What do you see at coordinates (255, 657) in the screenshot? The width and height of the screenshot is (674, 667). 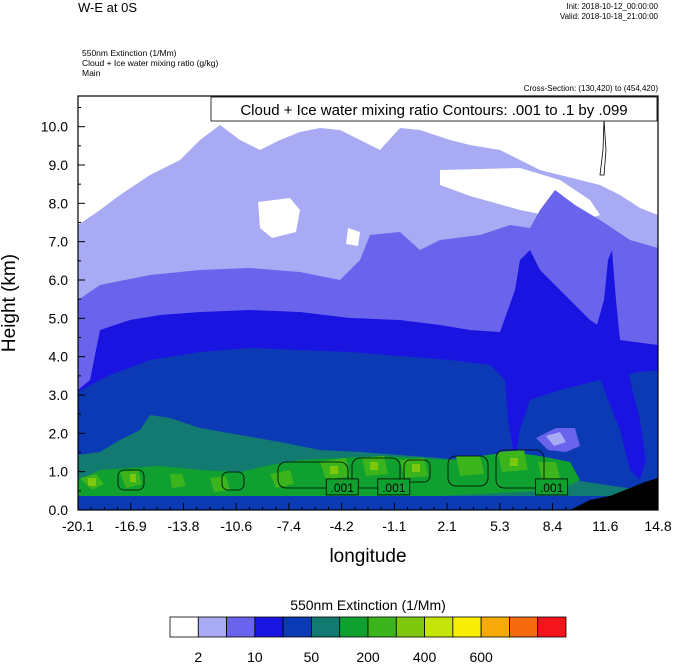 I see `colorbar-label: 10` at bounding box center [255, 657].